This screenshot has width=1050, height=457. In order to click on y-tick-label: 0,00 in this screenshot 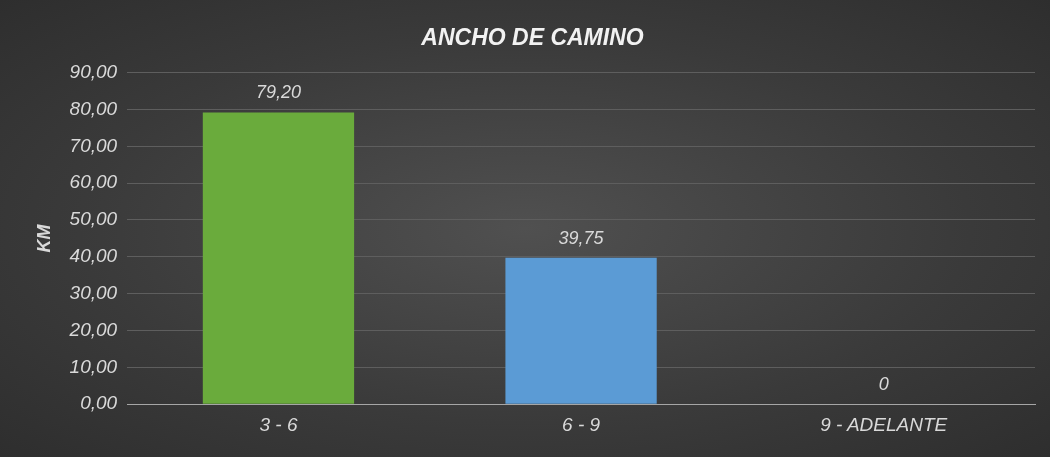, I will do `click(99, 403)`.